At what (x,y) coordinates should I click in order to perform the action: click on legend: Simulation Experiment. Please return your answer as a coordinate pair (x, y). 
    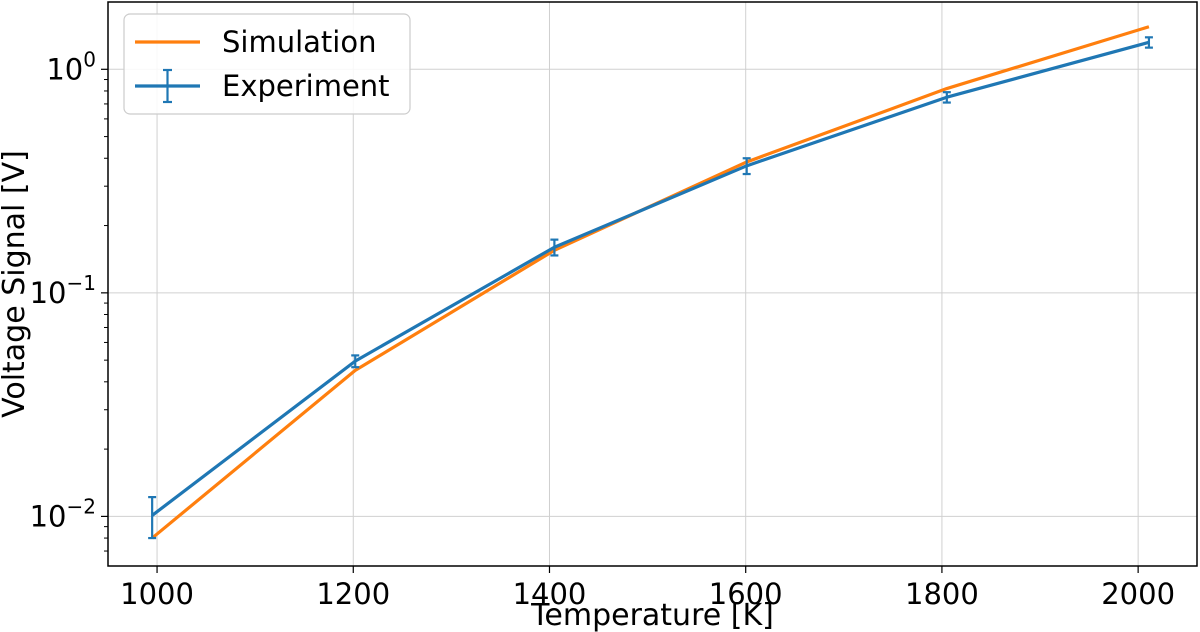
    Looking at the image, I should click on (267, 64).